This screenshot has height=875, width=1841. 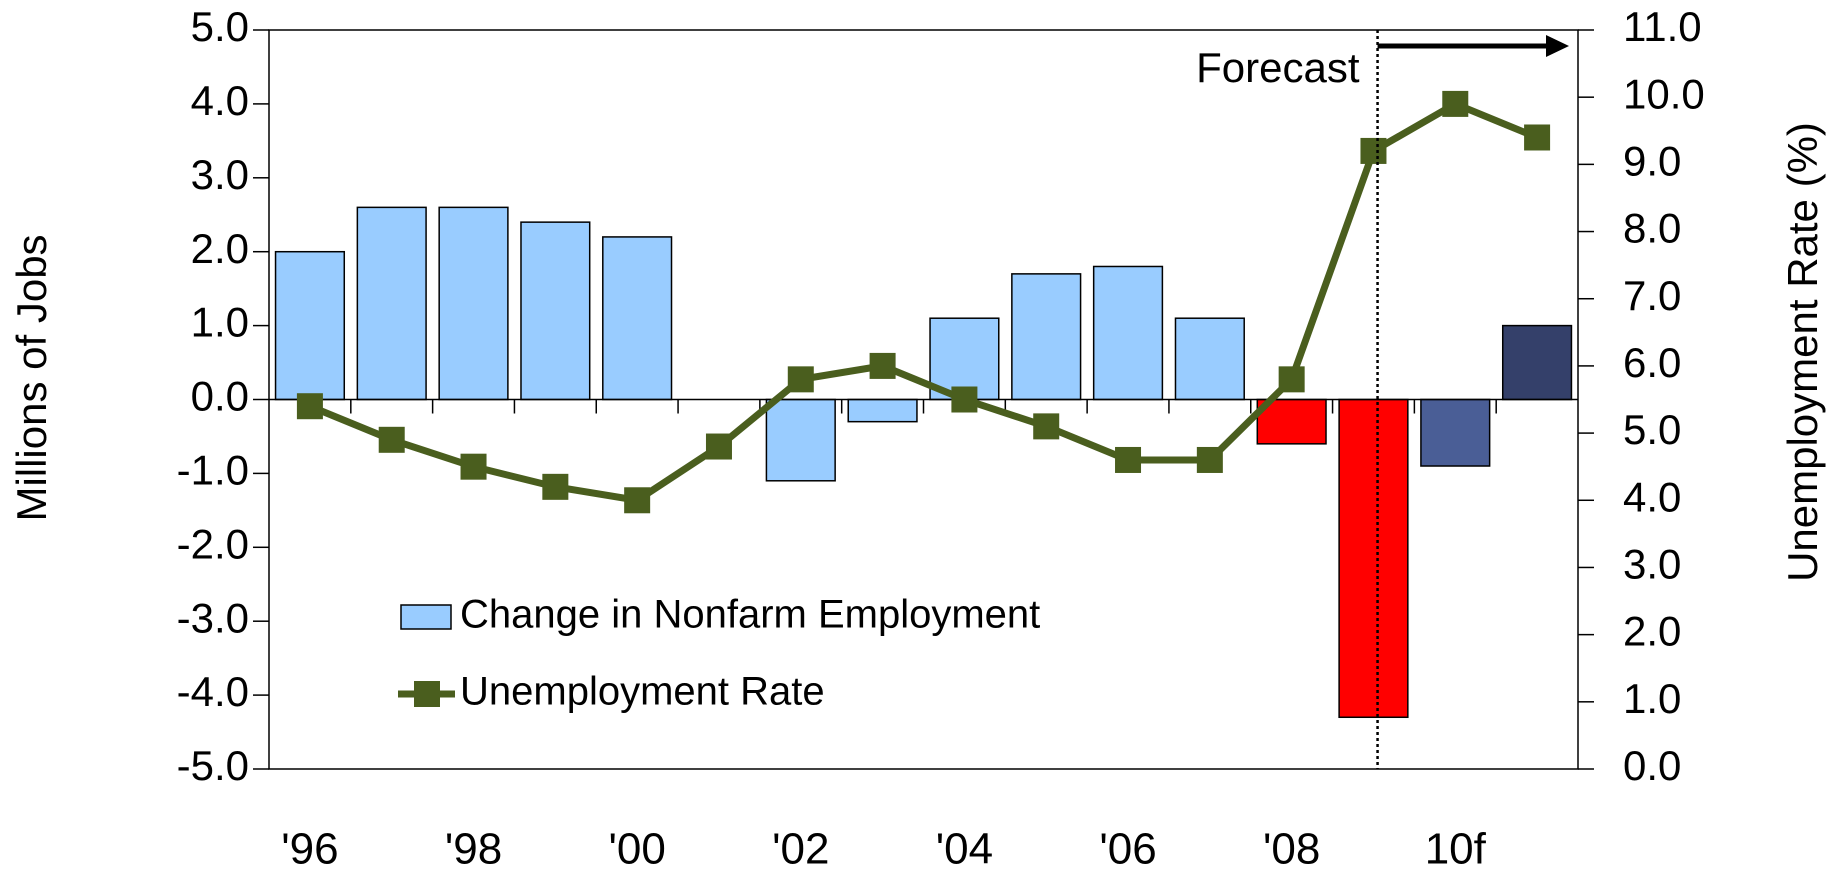 What do you see at coordinates (1652, 564) in the screenshot?
I see `y2-tick-label: 3.0` at bounding box center [1652, 564].